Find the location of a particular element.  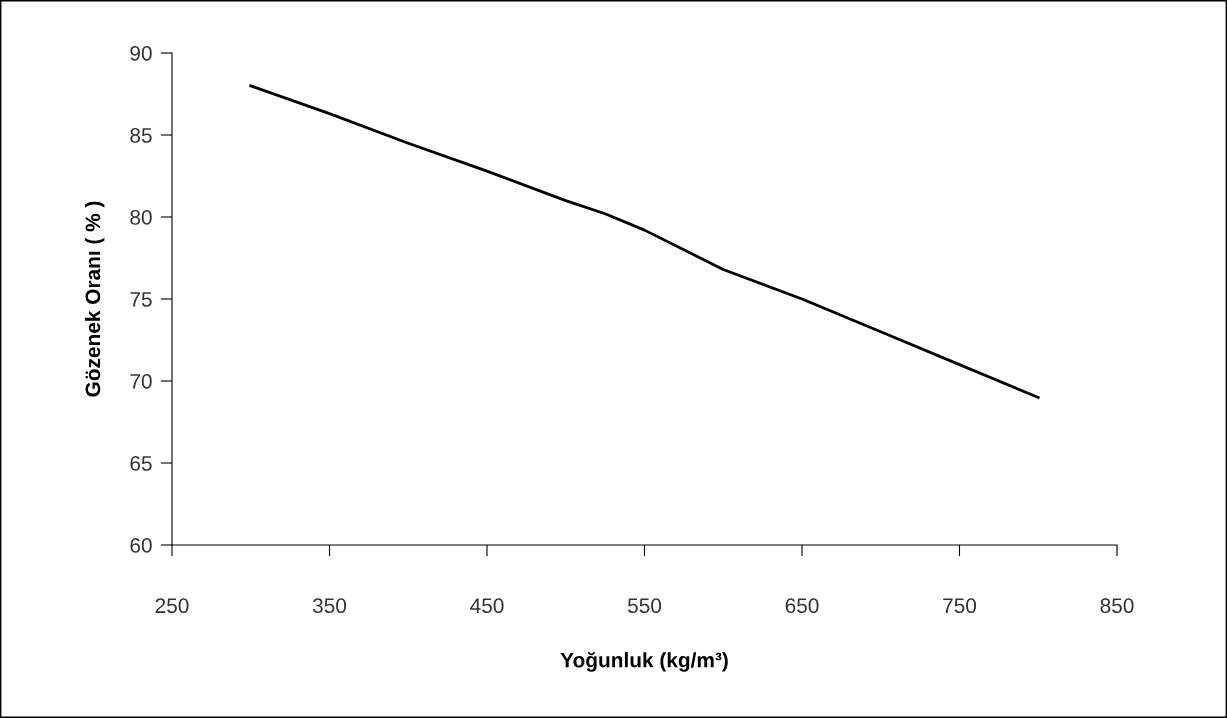

x-tick-label: 850 is located at coordinates (1117, 606).